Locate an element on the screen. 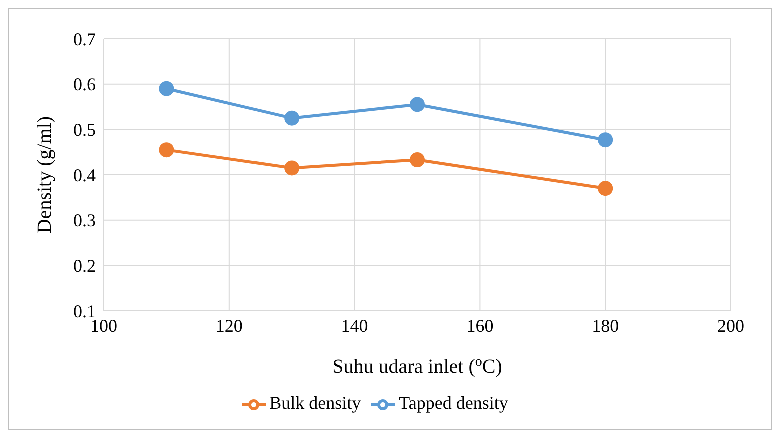 The image size is (780, 436). y-axis-title: Density (g/ml) is located at coordinates (45, 175).